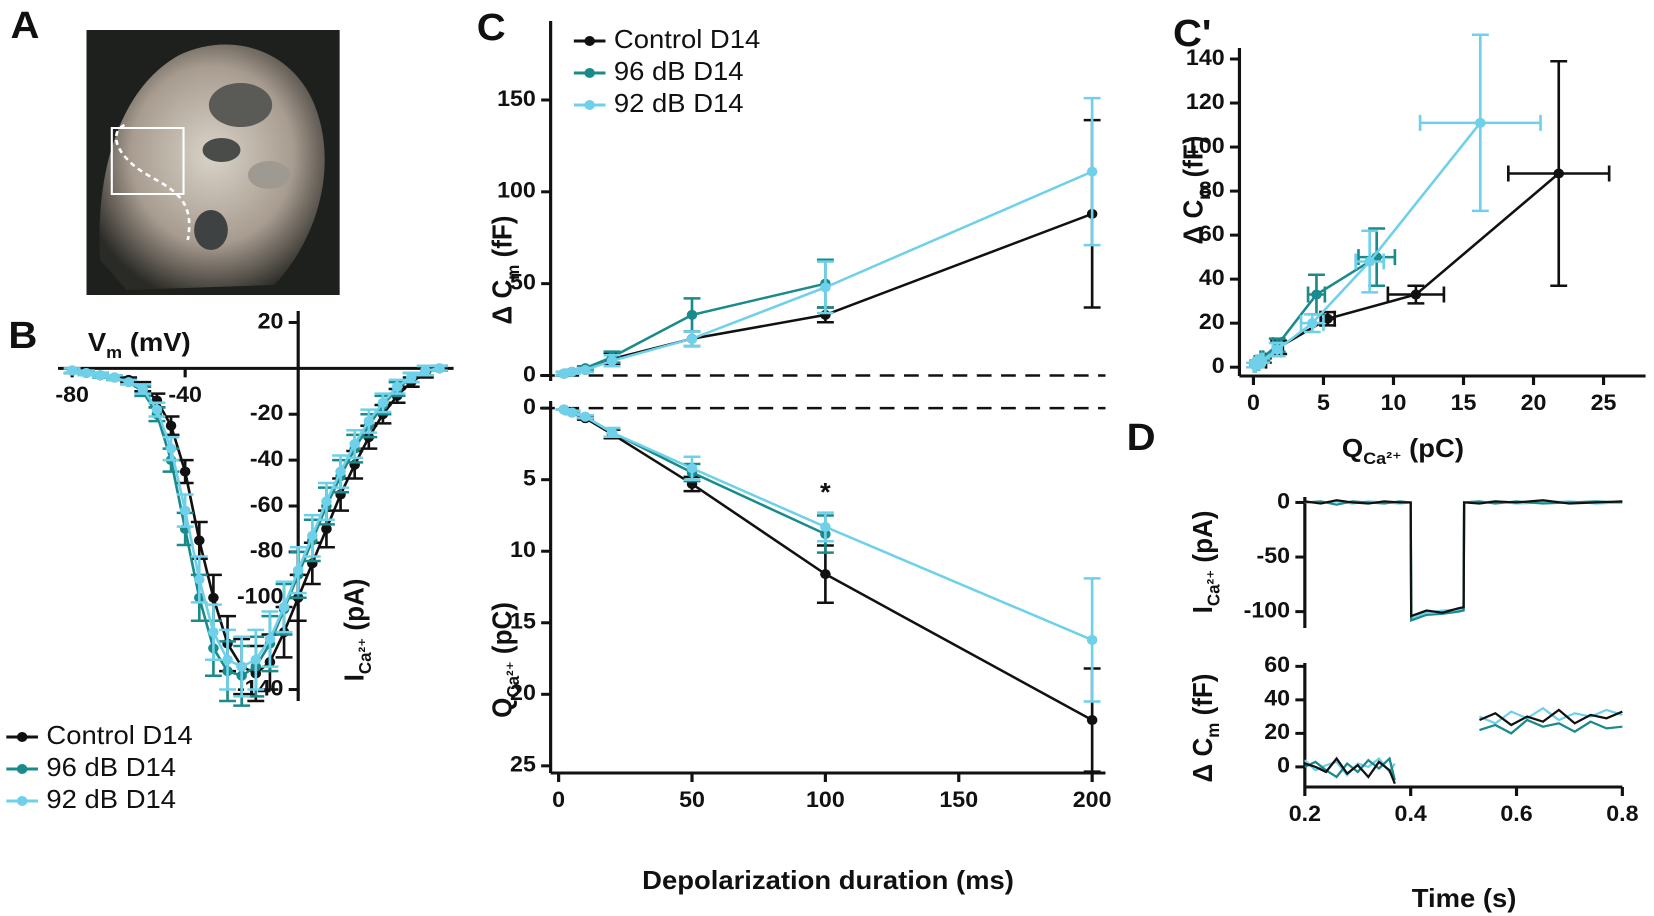 The image size is (1654, 916). What do you see at coordinates (1192, 34) in the screenshot?
I see `panel-label: C'` at bounding box center [1192, 34].